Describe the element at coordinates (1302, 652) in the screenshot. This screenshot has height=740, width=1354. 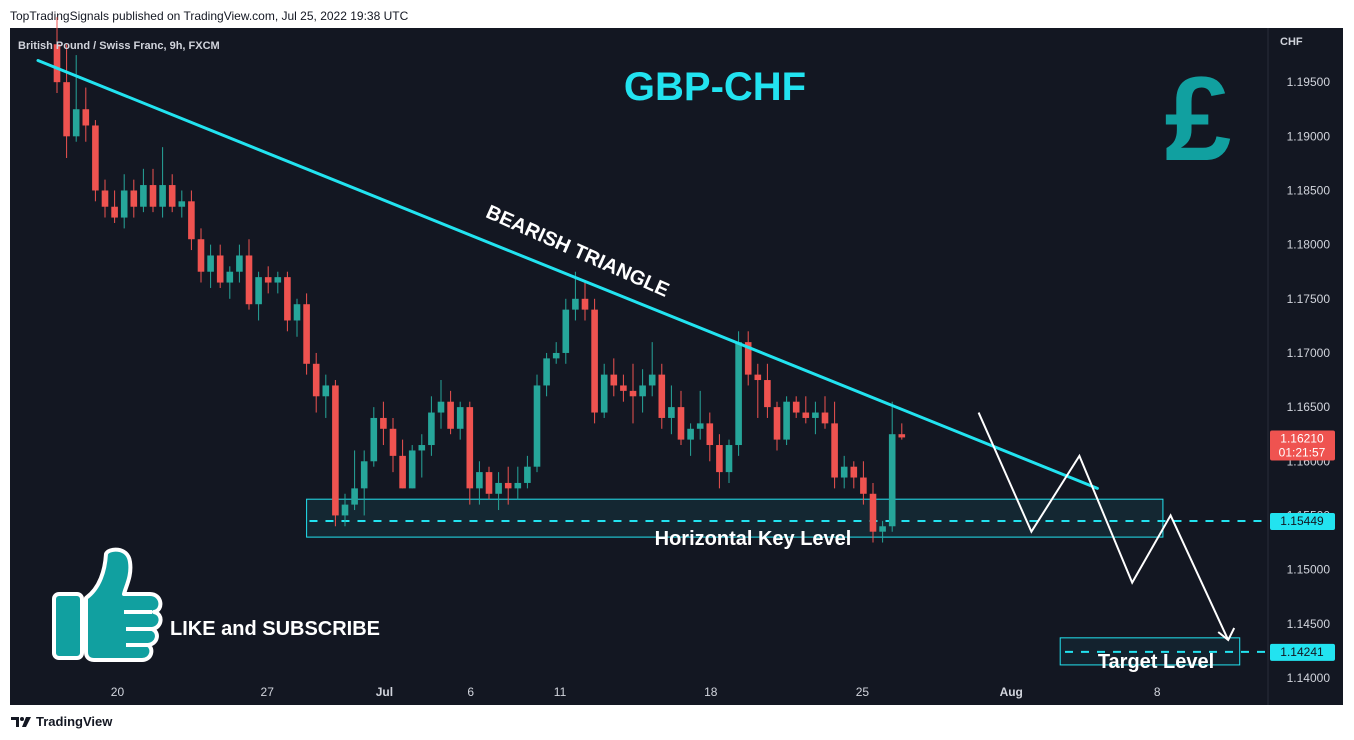
I see `target-level-price-badge: 1.14241` at that location.